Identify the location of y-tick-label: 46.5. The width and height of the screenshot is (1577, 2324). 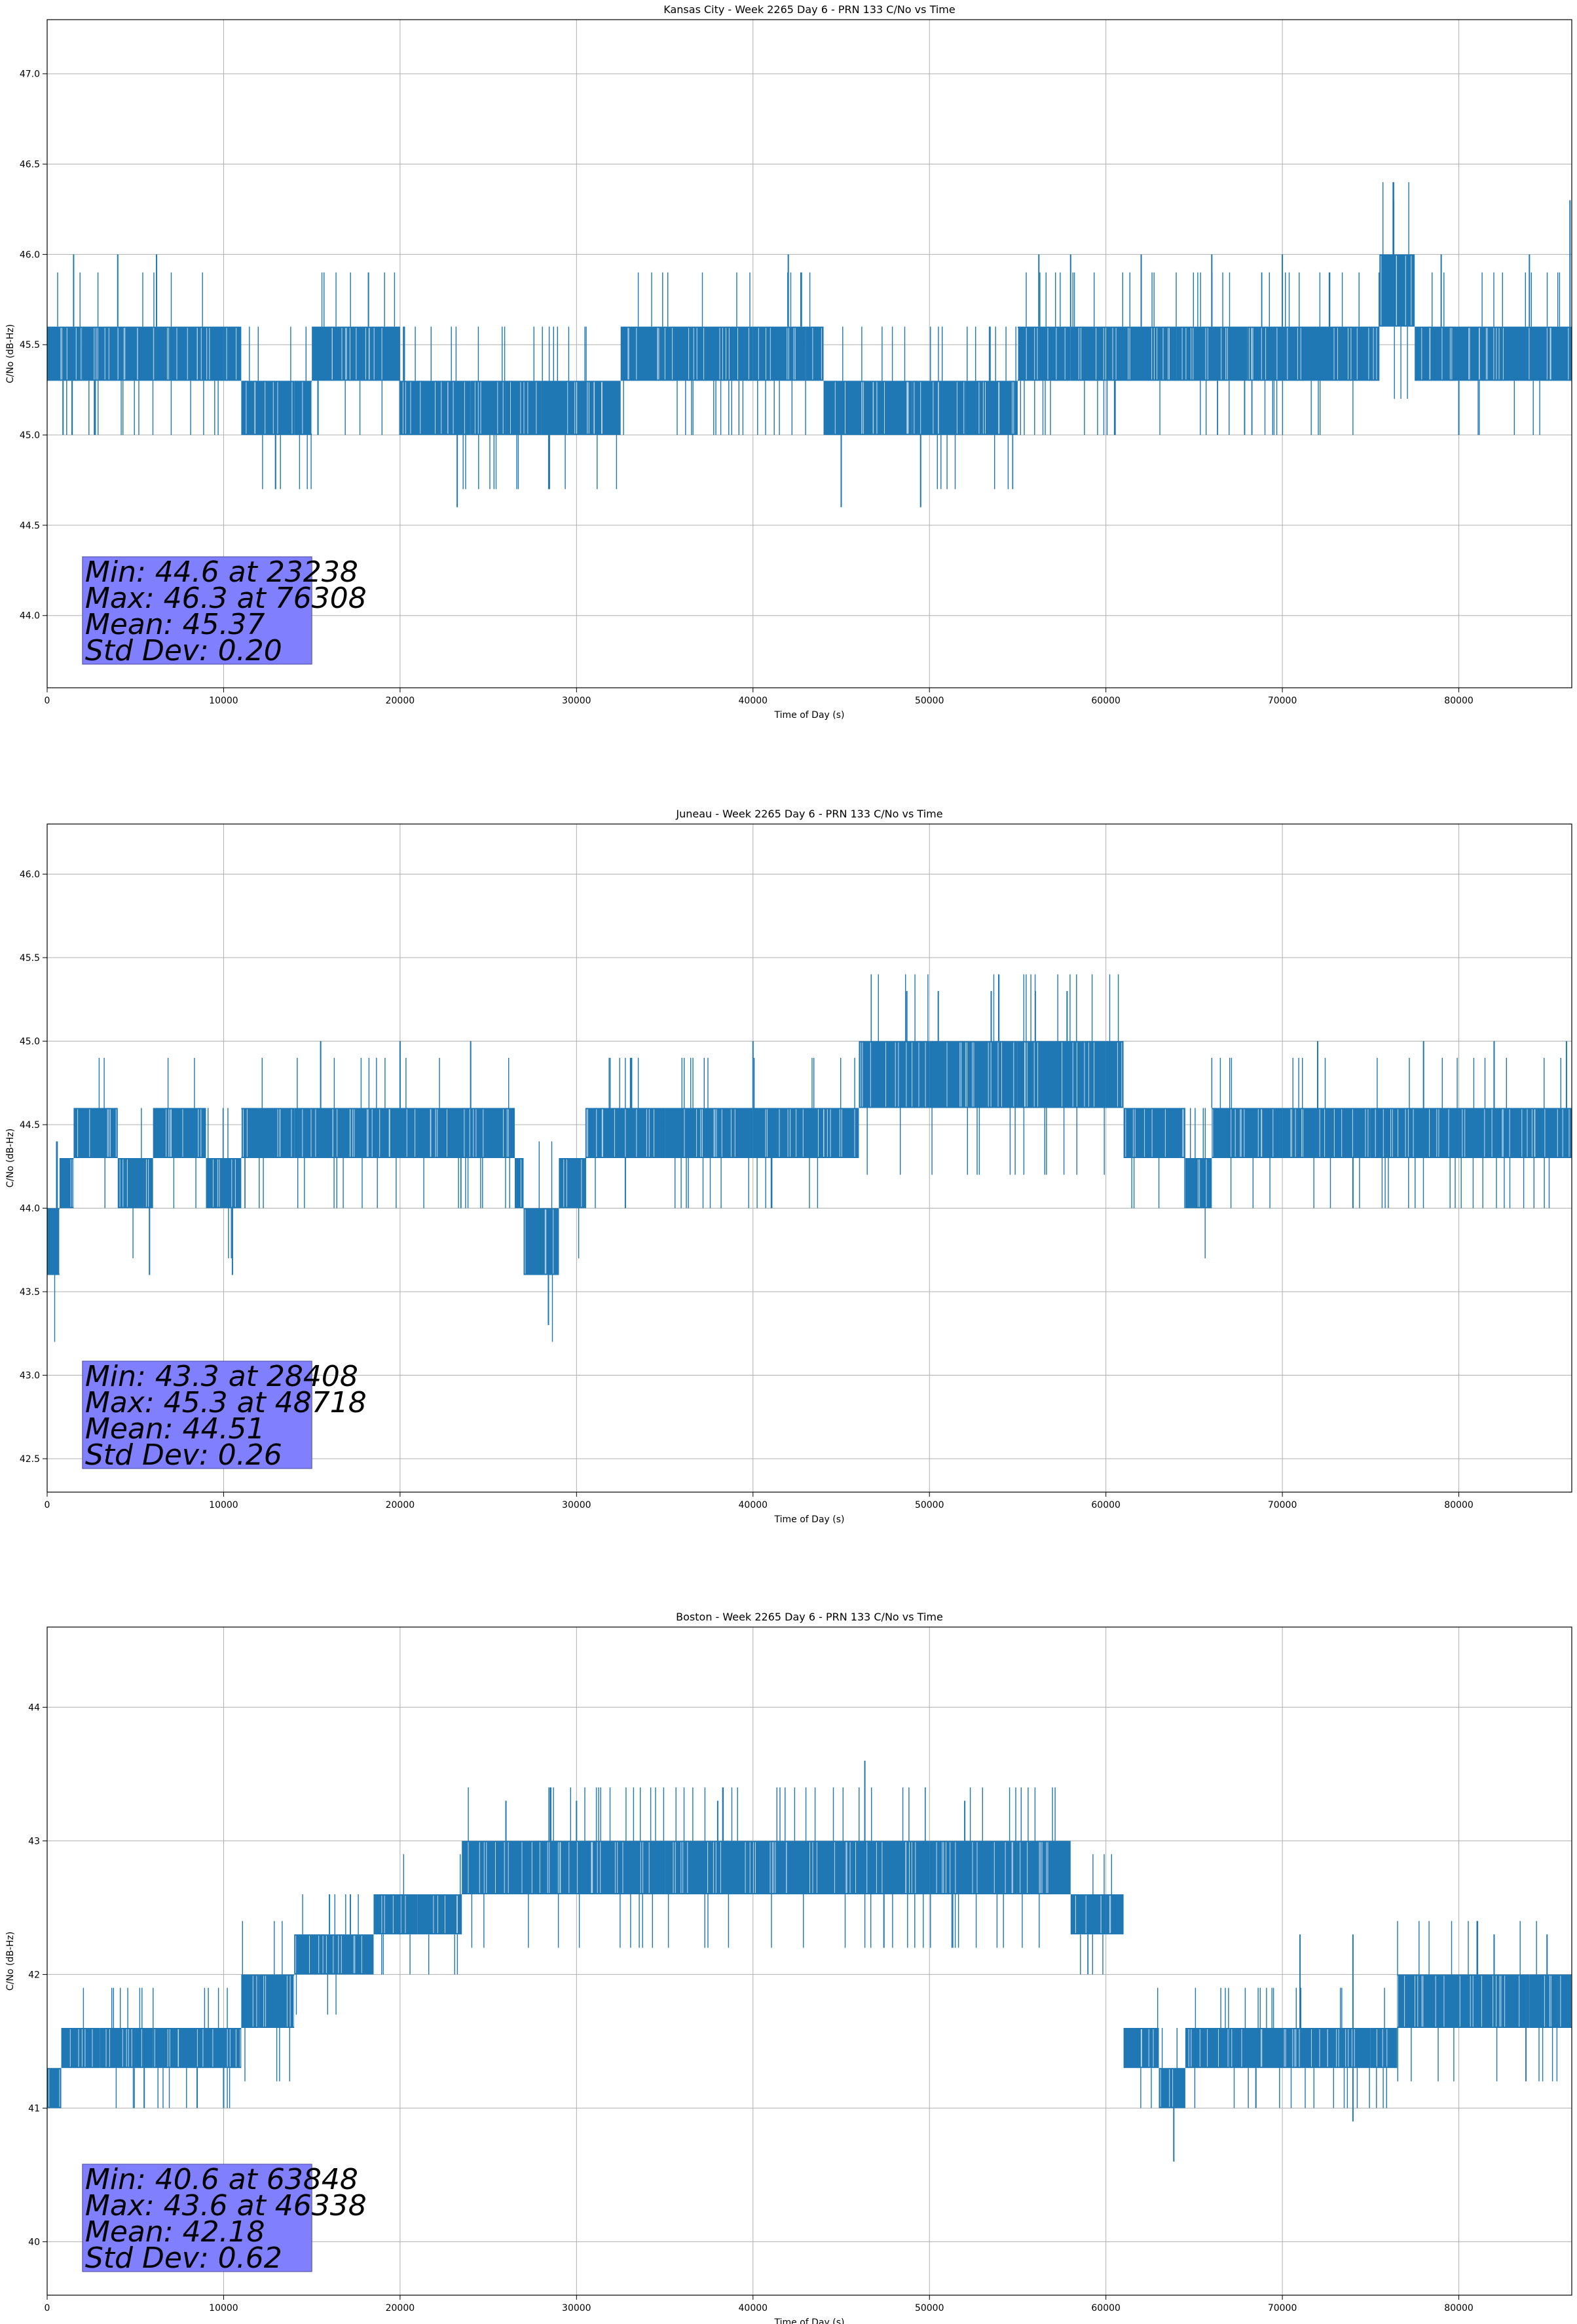
(30, 165).